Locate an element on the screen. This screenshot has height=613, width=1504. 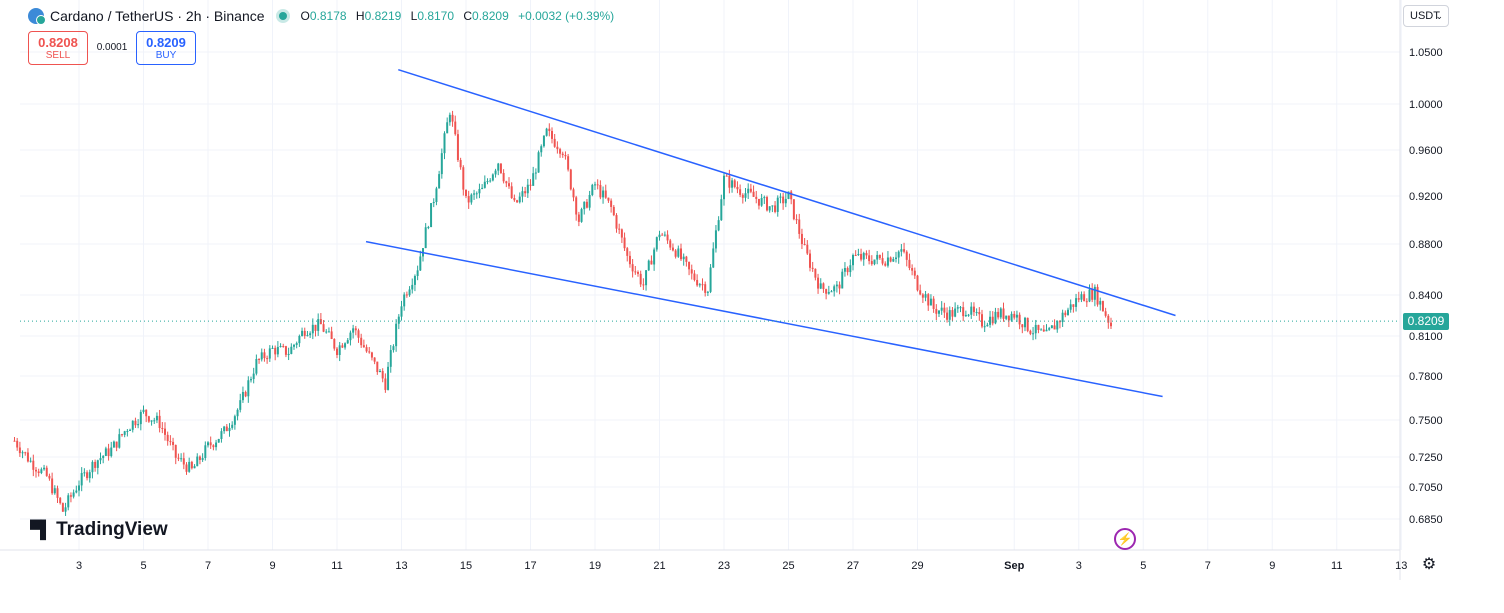
lightning-icon: ⚡ is located at coordinates (1125, 539).